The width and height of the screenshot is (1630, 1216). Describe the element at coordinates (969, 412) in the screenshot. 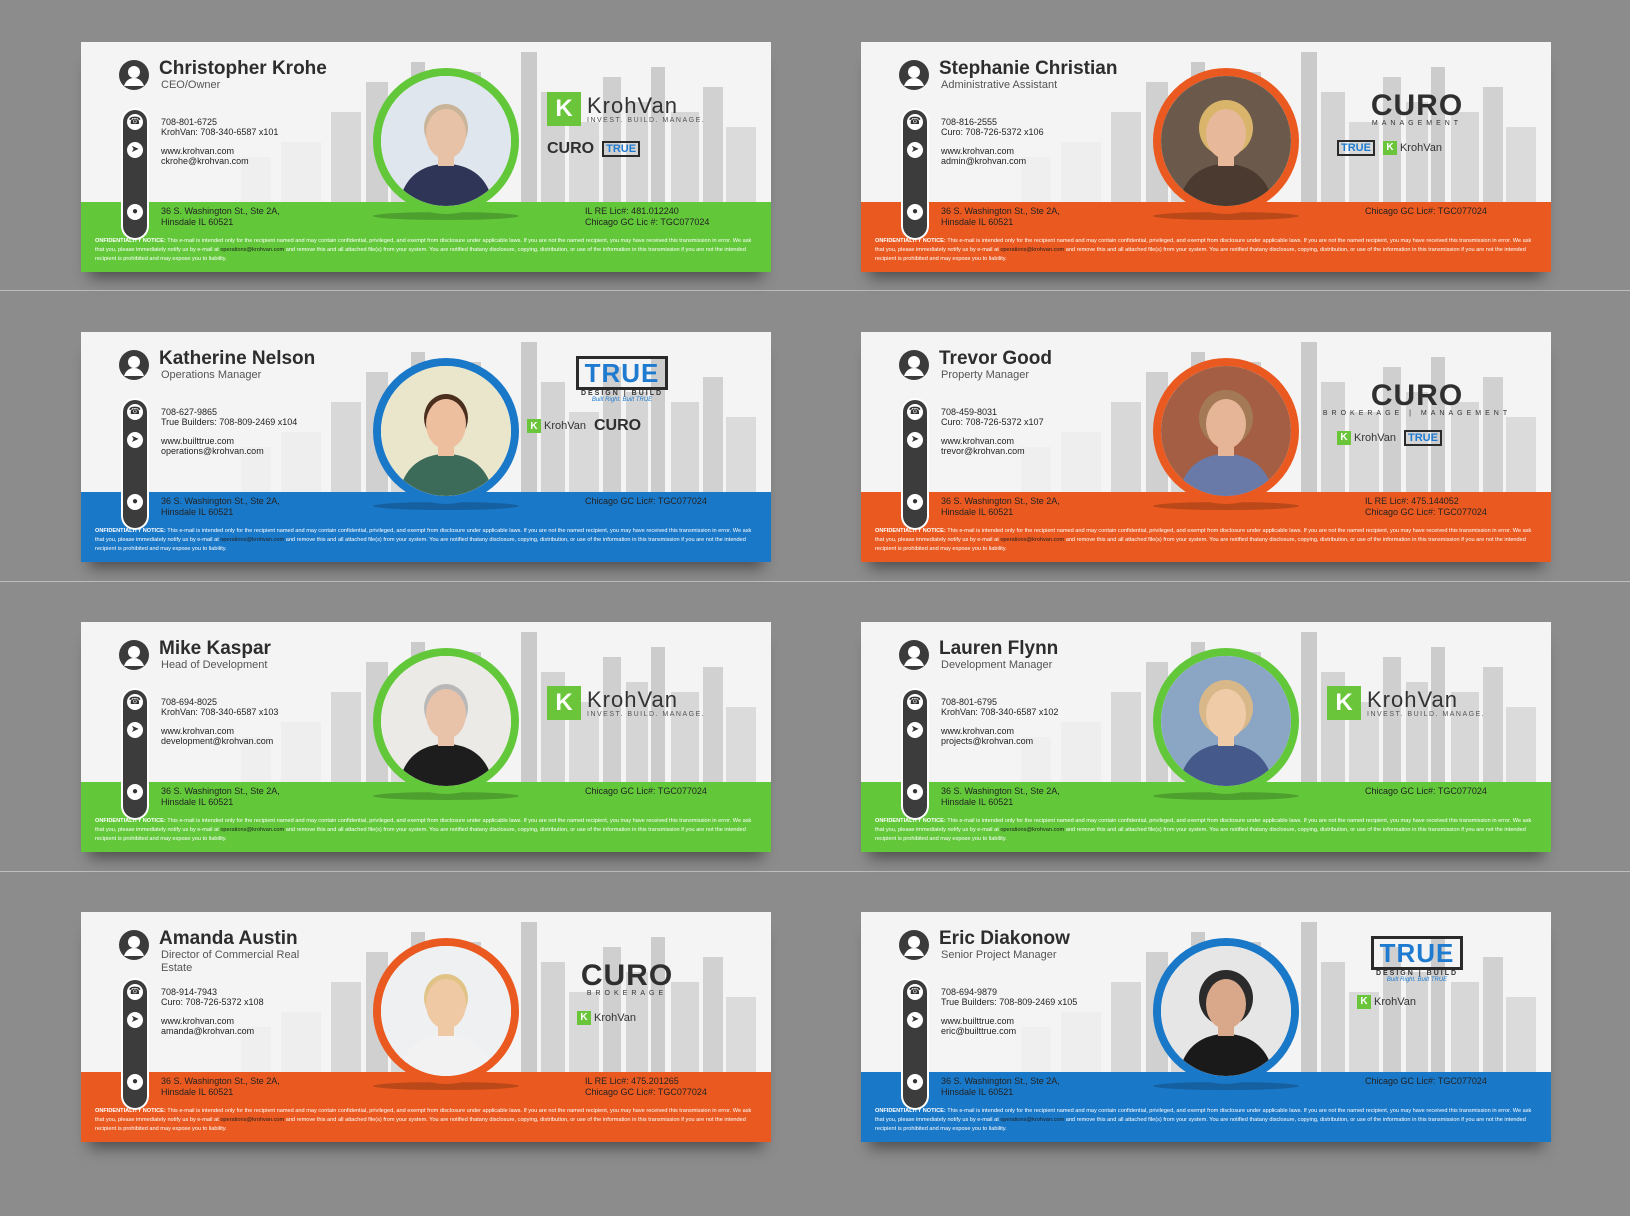

I see `phone-mobile: 708-459-8031` at that location.